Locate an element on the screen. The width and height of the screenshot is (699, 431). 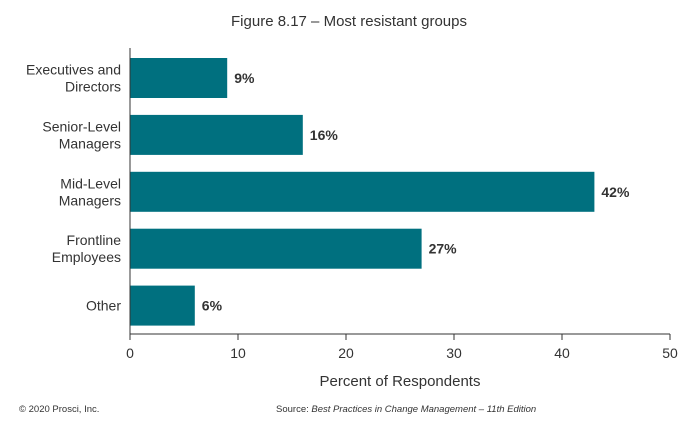
x-tick-label-0: 0 is located at coordinates (130, 353).